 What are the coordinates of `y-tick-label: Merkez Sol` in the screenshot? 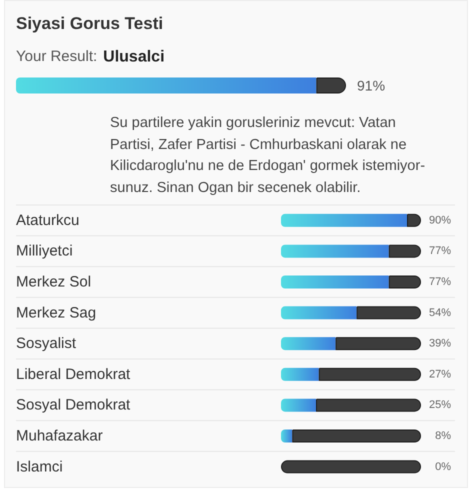 It's located at (54, 282).